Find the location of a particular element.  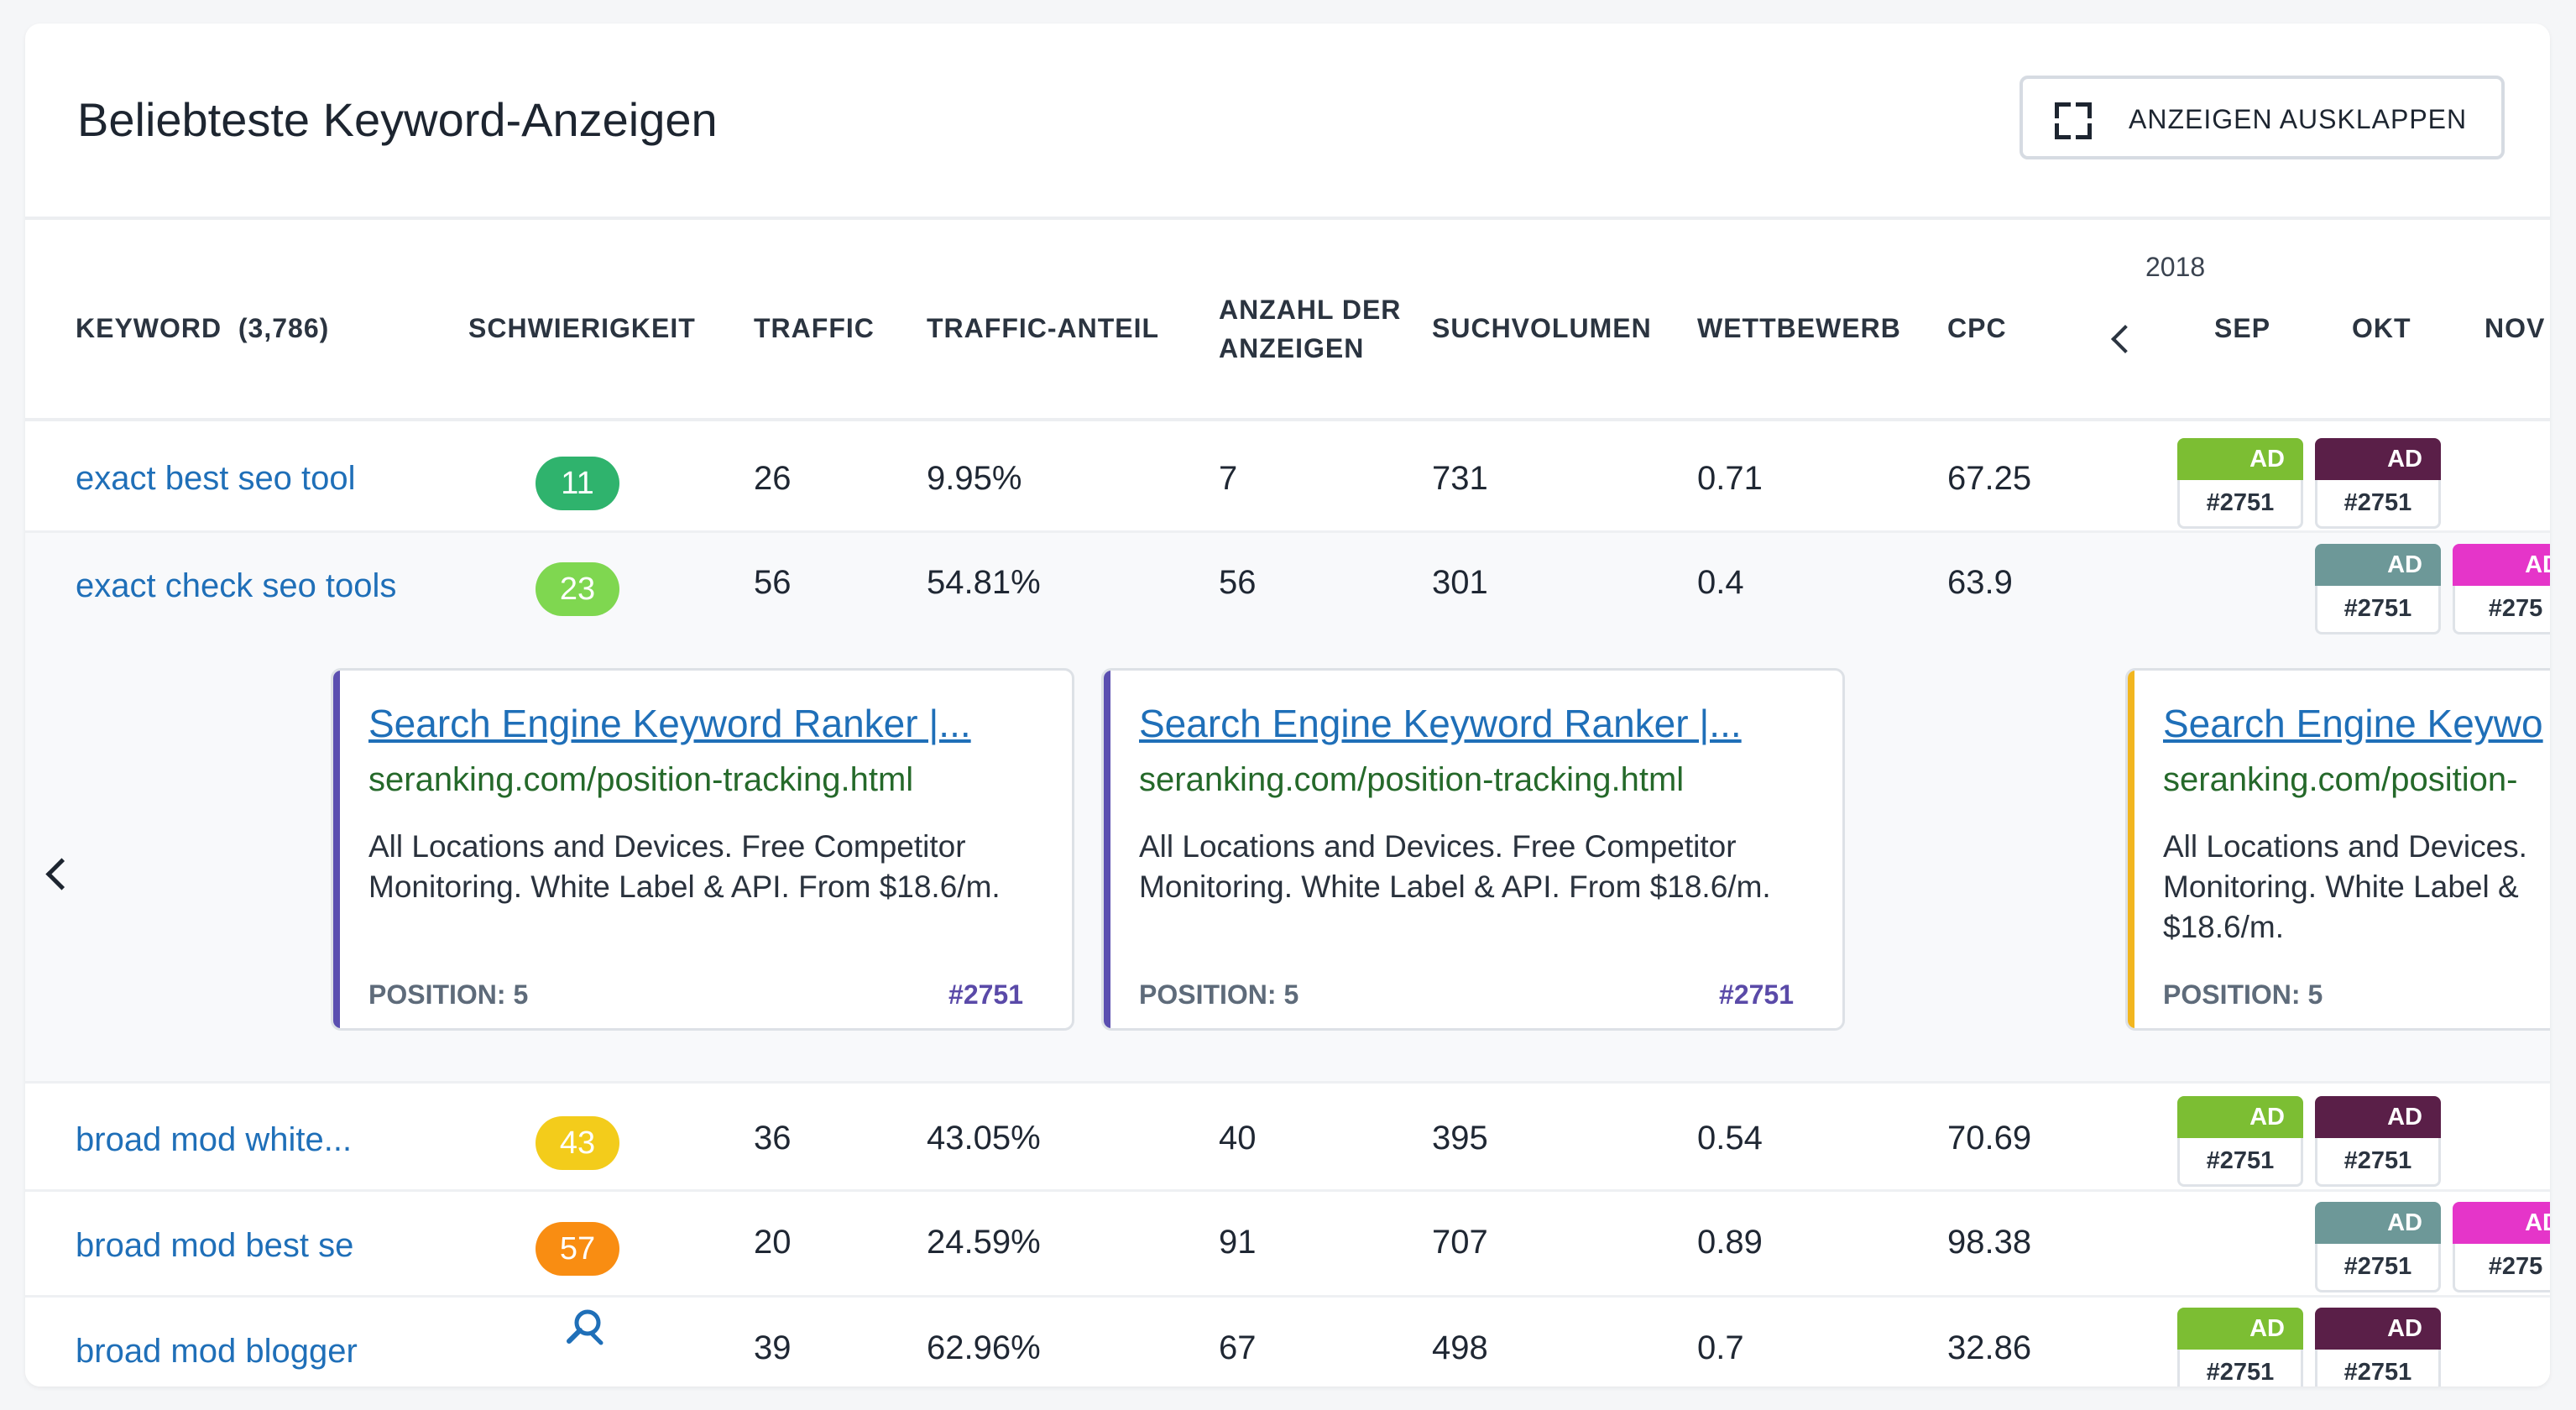

cpc-value: 67.25 is located at coordinates (1989, 479).